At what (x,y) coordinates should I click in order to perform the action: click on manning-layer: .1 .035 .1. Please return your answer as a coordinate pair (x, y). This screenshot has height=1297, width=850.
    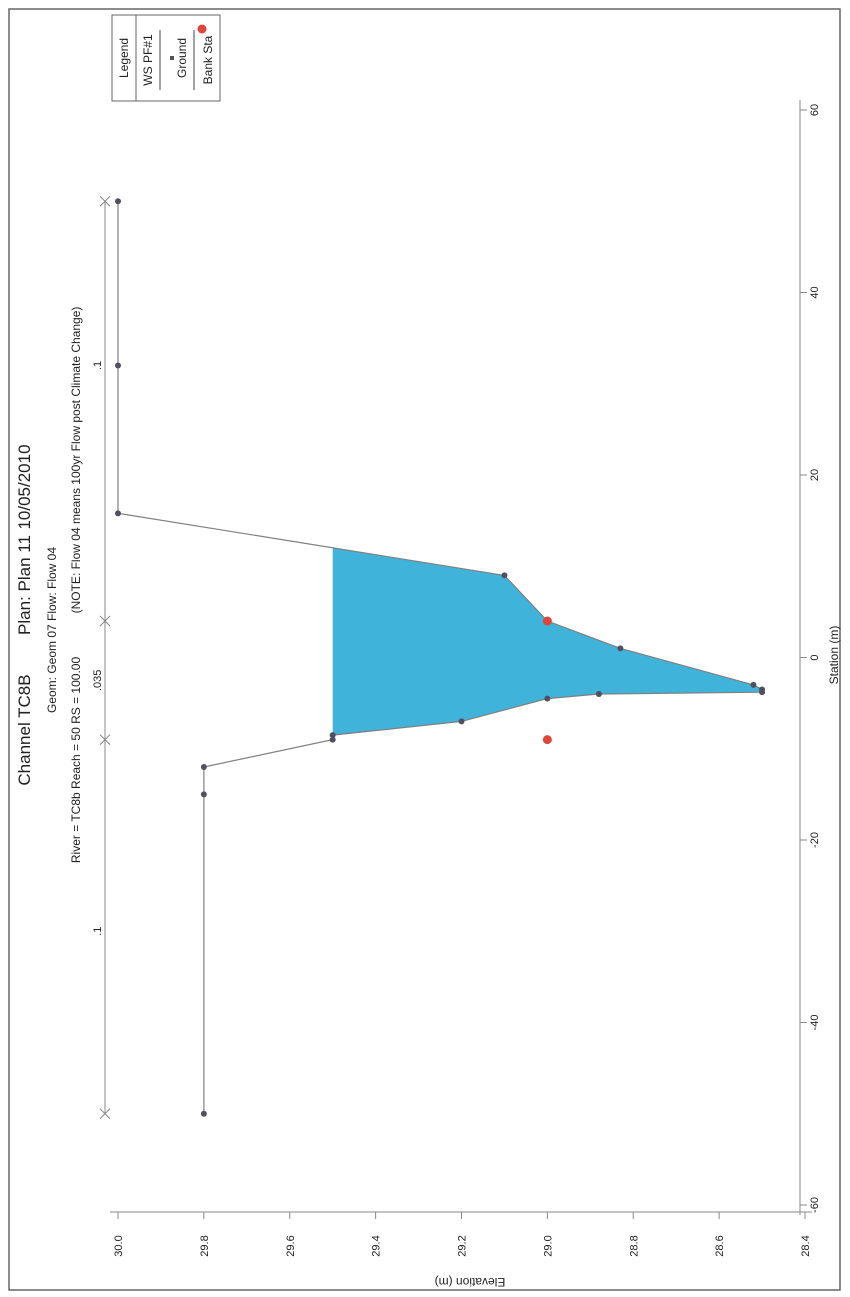
    Looking at the image, I should click on (101, 657).